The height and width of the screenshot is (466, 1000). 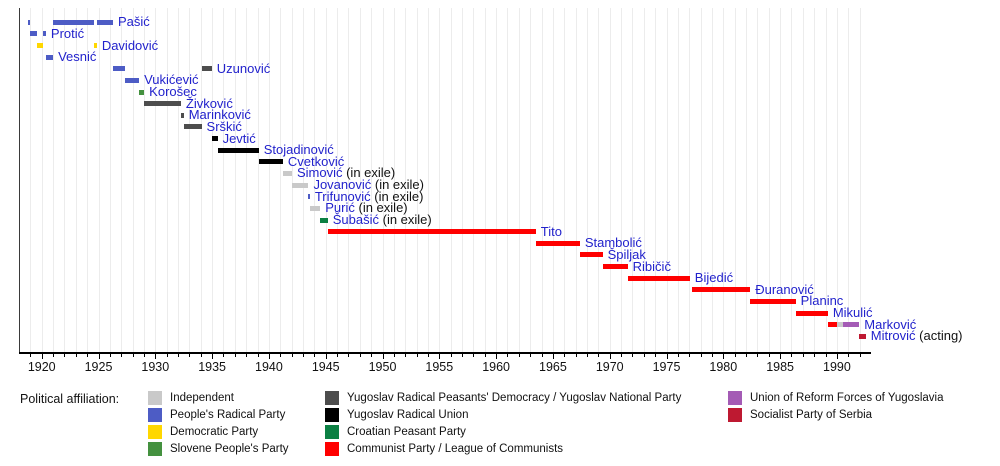 I want to click on axis-tick-label: 1965, so click(x=553, y=367).